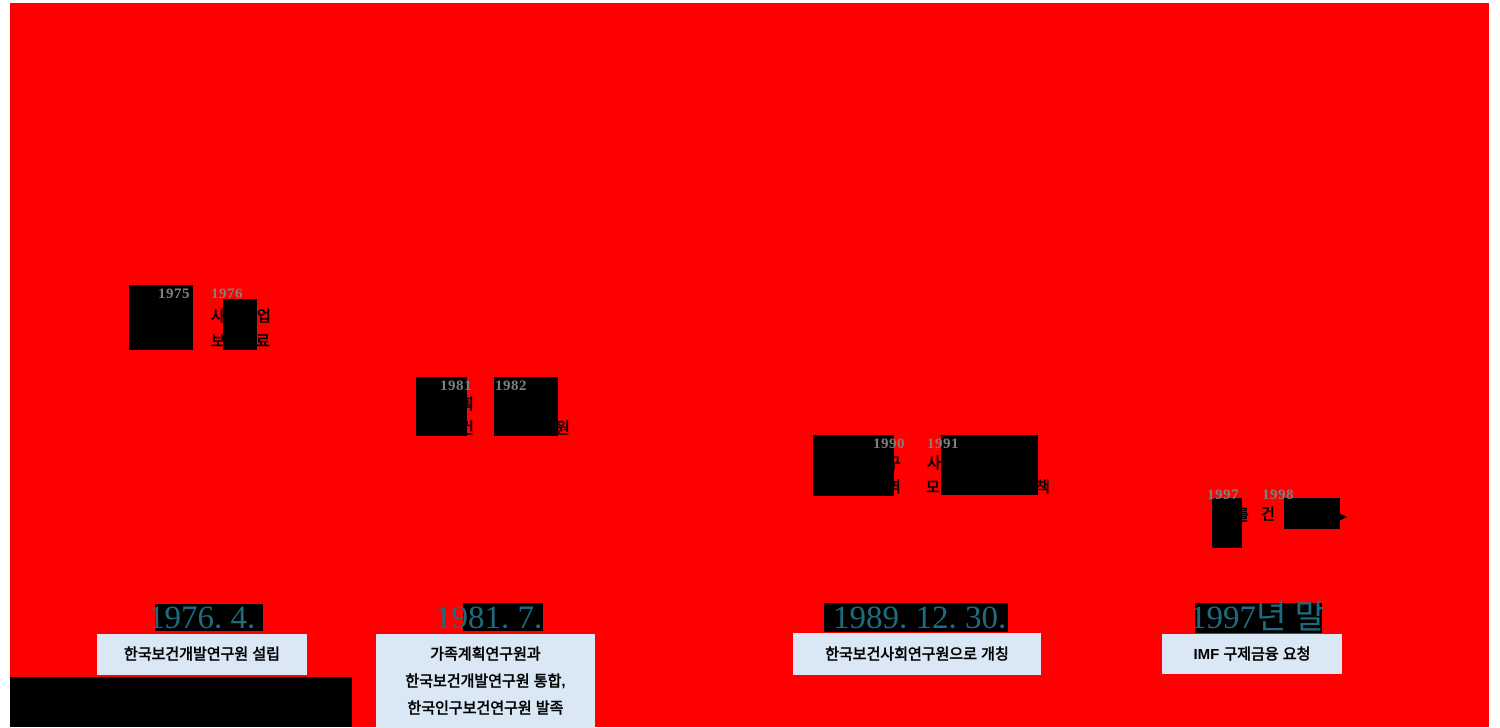 The width and height of the screenshot is (1500, 728). Describe the element at coordinates (218, 341) in the screenshot. I see `timeline-fragment: 보` at that location.